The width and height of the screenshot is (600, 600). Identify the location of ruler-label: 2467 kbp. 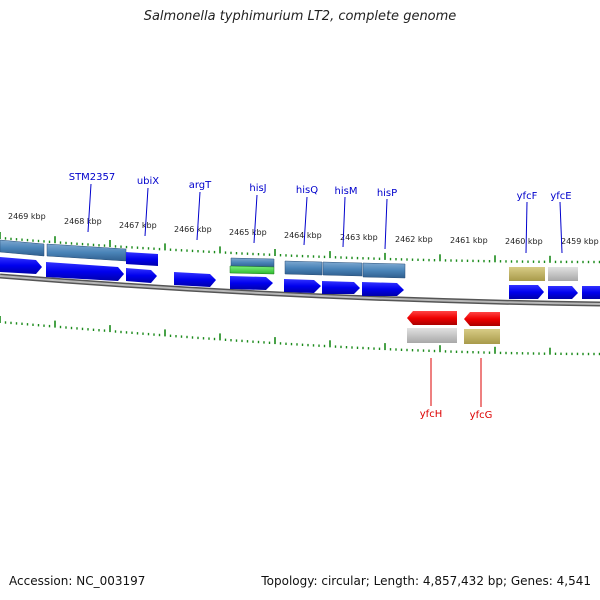
(138, 225).